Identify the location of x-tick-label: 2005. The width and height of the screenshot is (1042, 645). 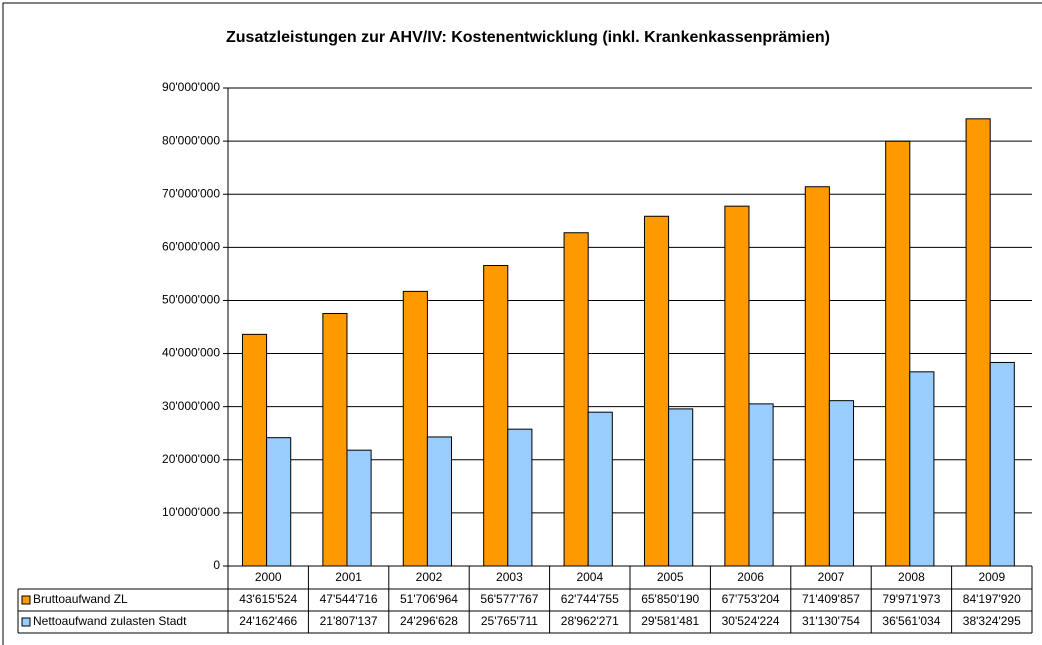
(670, 577).